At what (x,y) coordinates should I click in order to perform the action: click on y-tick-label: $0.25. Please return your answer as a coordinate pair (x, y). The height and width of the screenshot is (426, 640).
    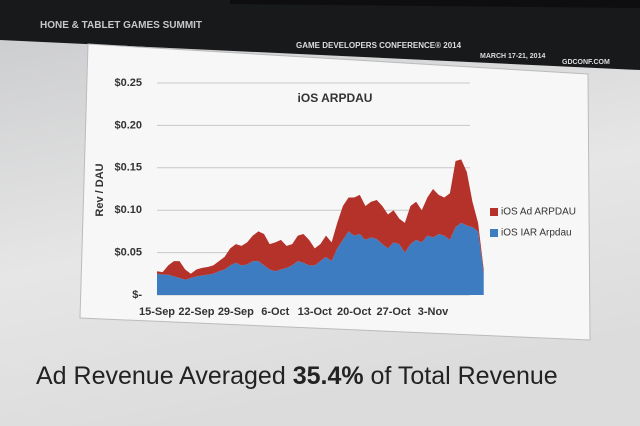
    Looking at the image, I should click on (128, 83).